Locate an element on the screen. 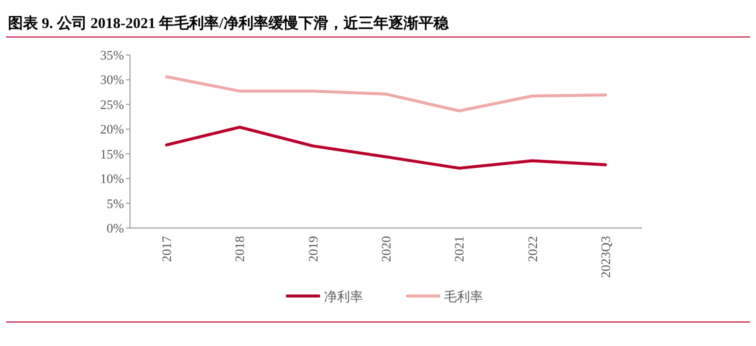  y-tick-label: 15% is located at coordinates (112, 154).